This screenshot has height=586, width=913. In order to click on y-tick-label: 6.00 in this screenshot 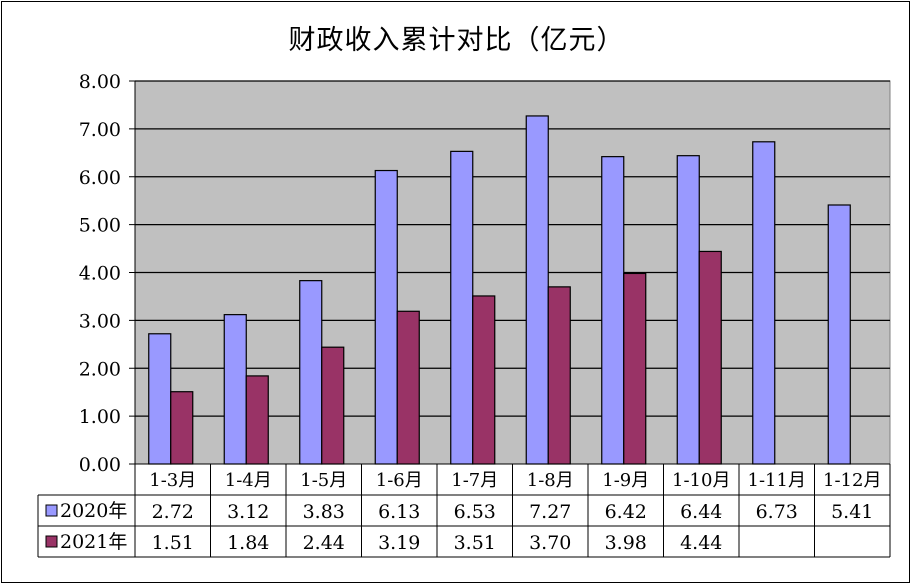, I will do `click(100, 178)`.